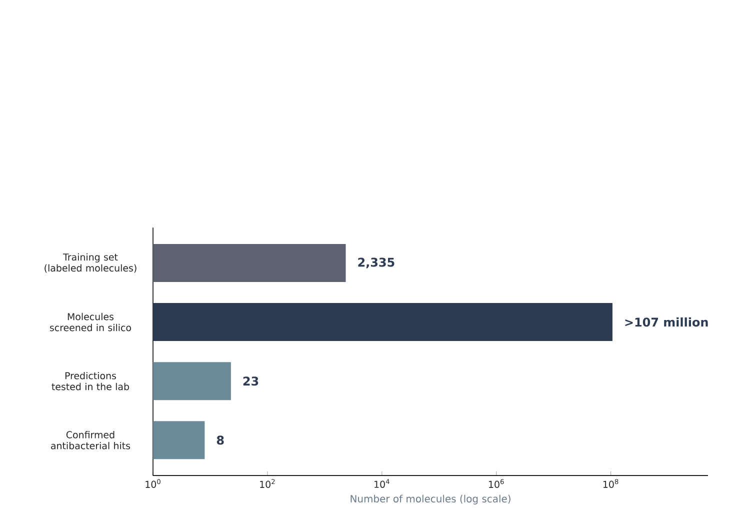  What do you see at coordinates (250, 381) in the screenshot?
I see `data-label: 23` at bounding box center [250, 381].